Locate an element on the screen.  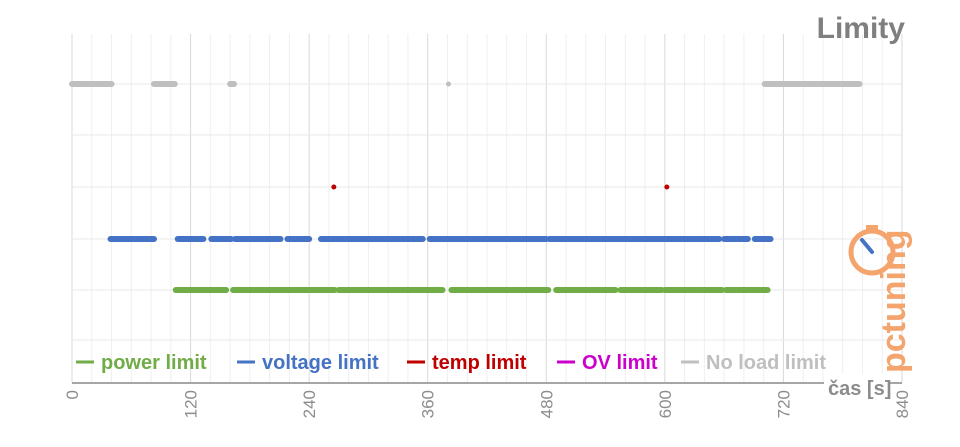
series-no-load-limit is located at coordinates (466, 84).